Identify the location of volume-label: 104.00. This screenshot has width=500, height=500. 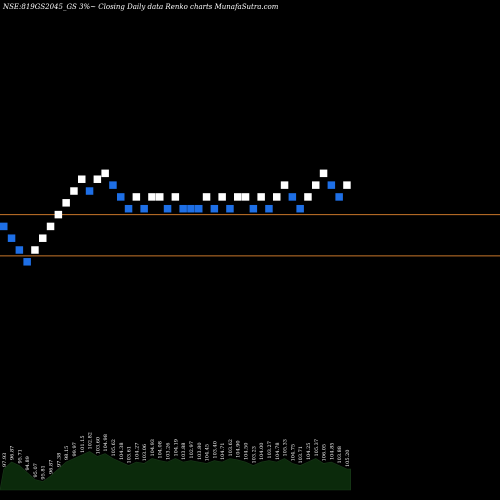
(262, 452).